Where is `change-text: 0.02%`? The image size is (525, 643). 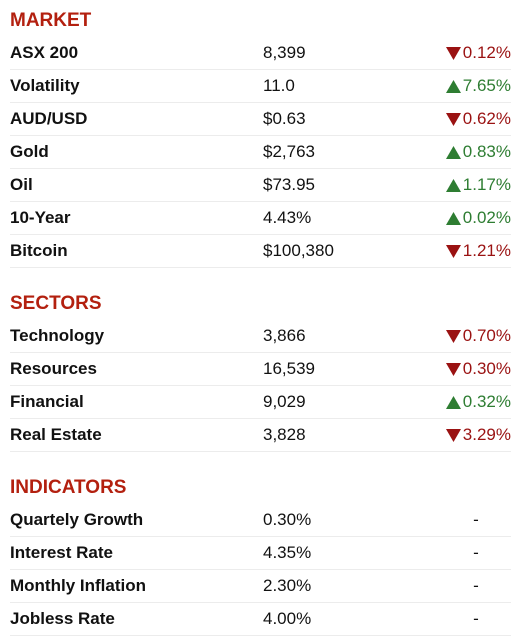 change-text: 0.02% is located at coordinates (486, 217).